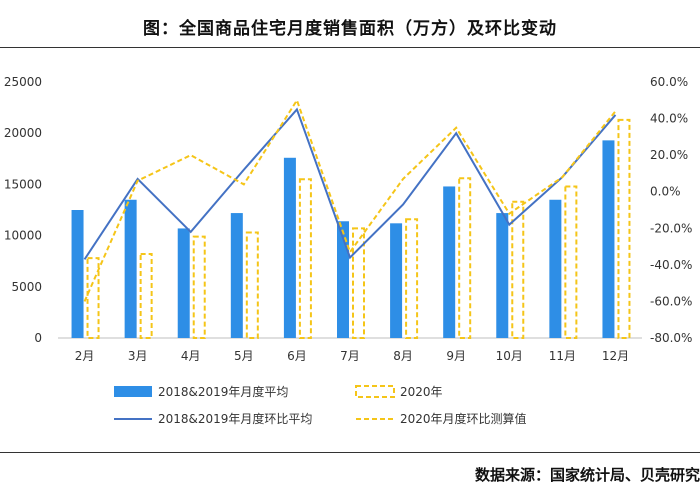 This screenshot has height=500, width=700. Describe the element at coordinates (138, 356) in the screenshot. I see `x-tick-label: 3月` at that location.